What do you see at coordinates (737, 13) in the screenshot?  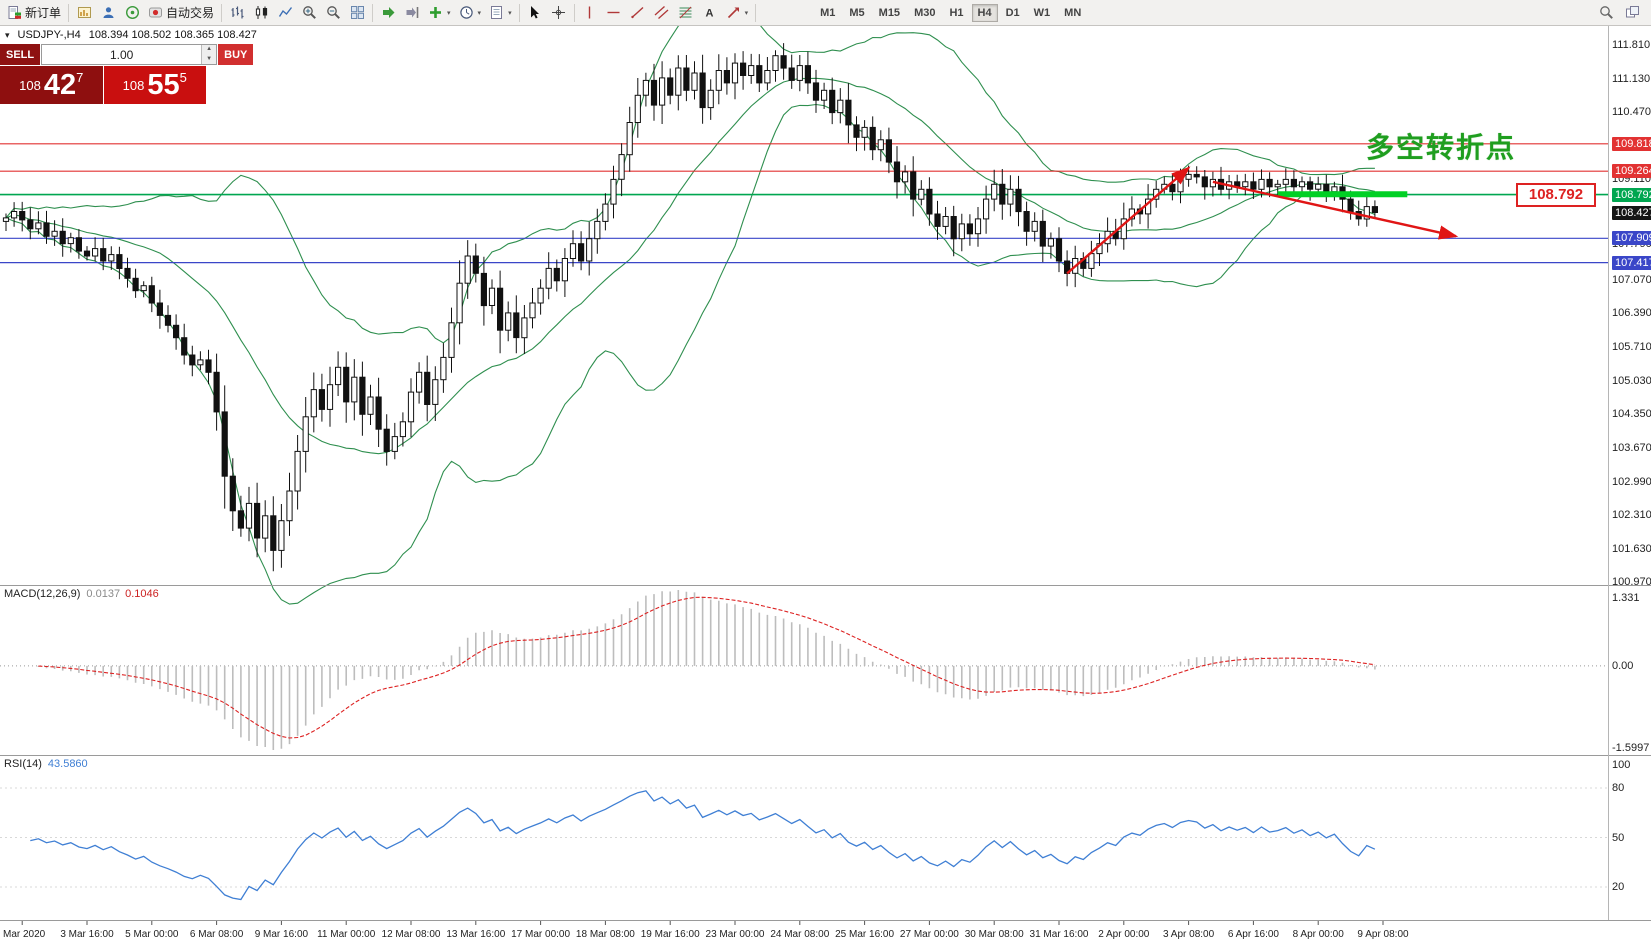 I see `arrows-button: ▾` at bounding box center [737, 13].